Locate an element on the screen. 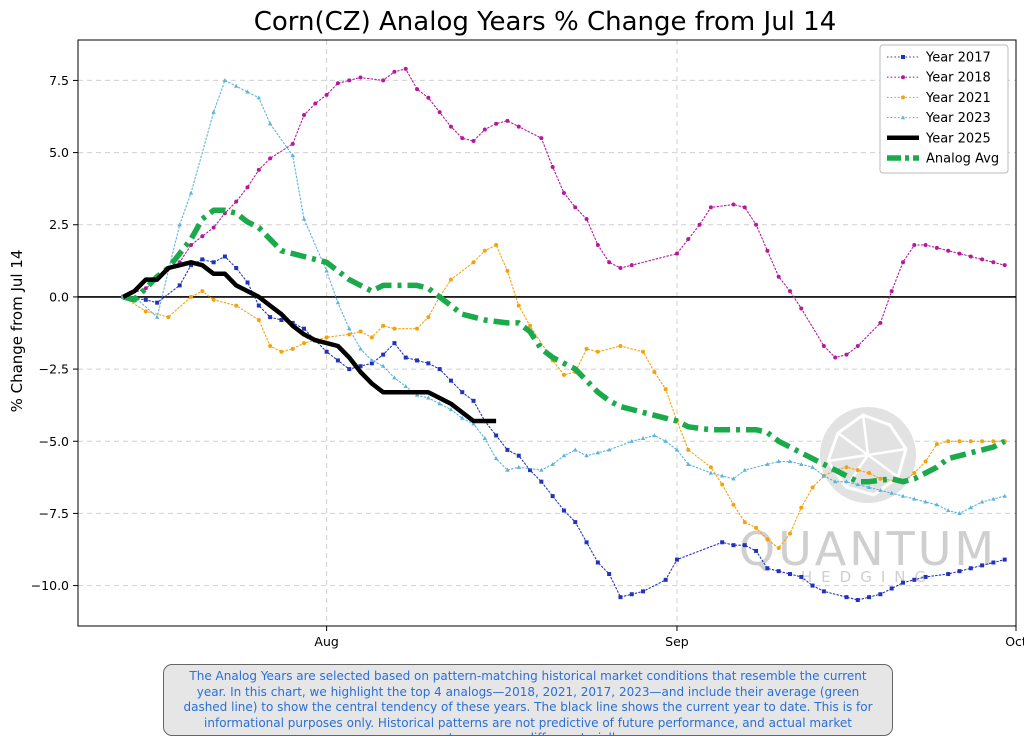  series-line-year-2025 is located at coordinates (309, 342).